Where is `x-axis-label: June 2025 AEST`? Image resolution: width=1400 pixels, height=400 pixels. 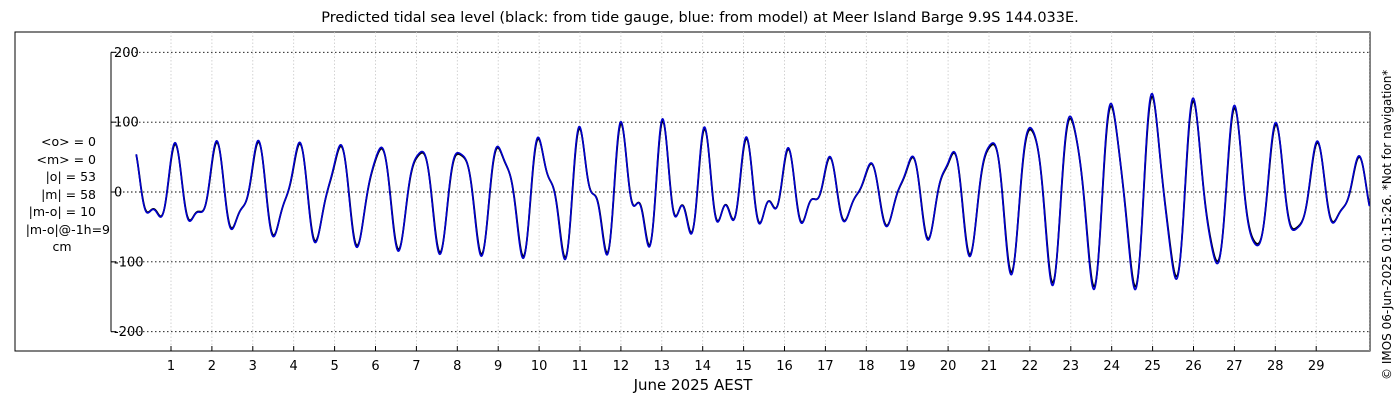 x-axis-label: June 2025 AEST is located at coordinates (693, 385).